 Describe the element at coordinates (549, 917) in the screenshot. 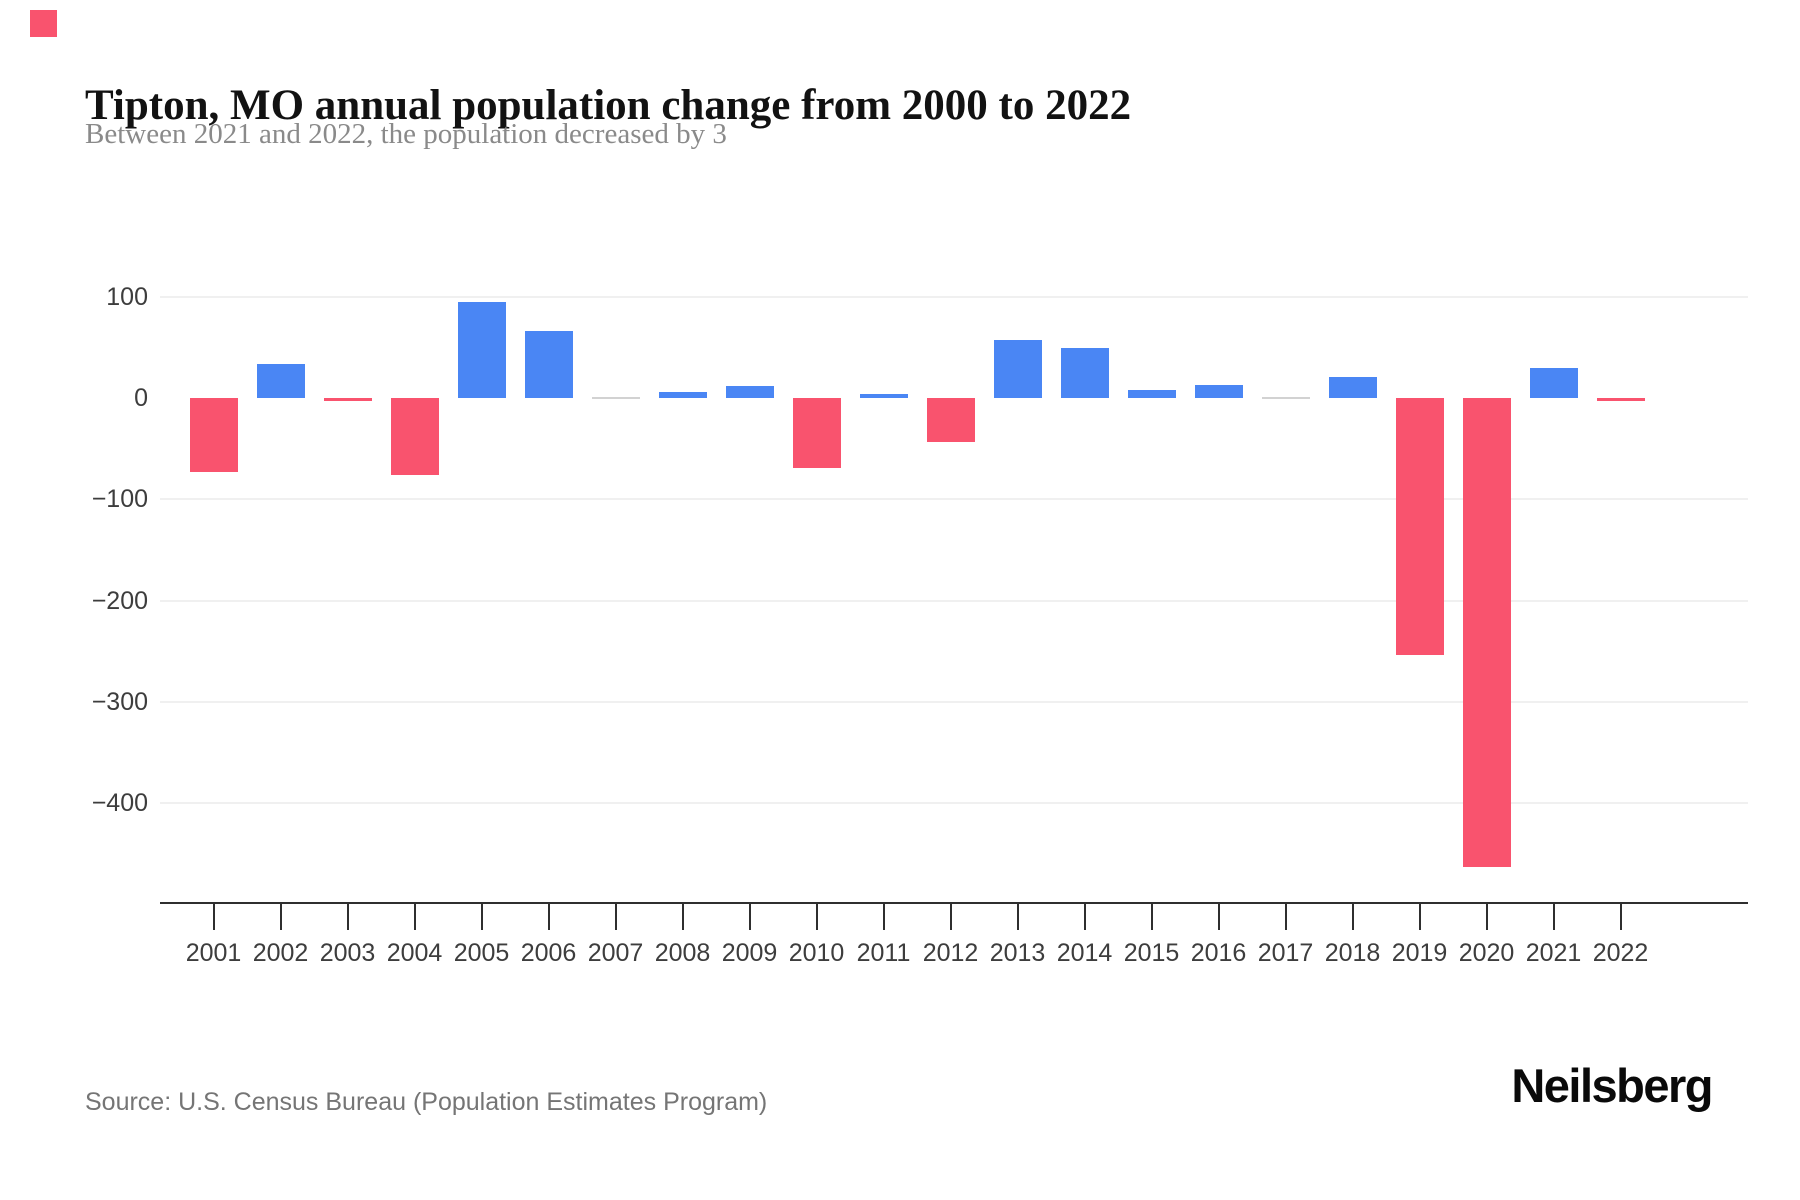

I see `x-tick-2006` at that location.